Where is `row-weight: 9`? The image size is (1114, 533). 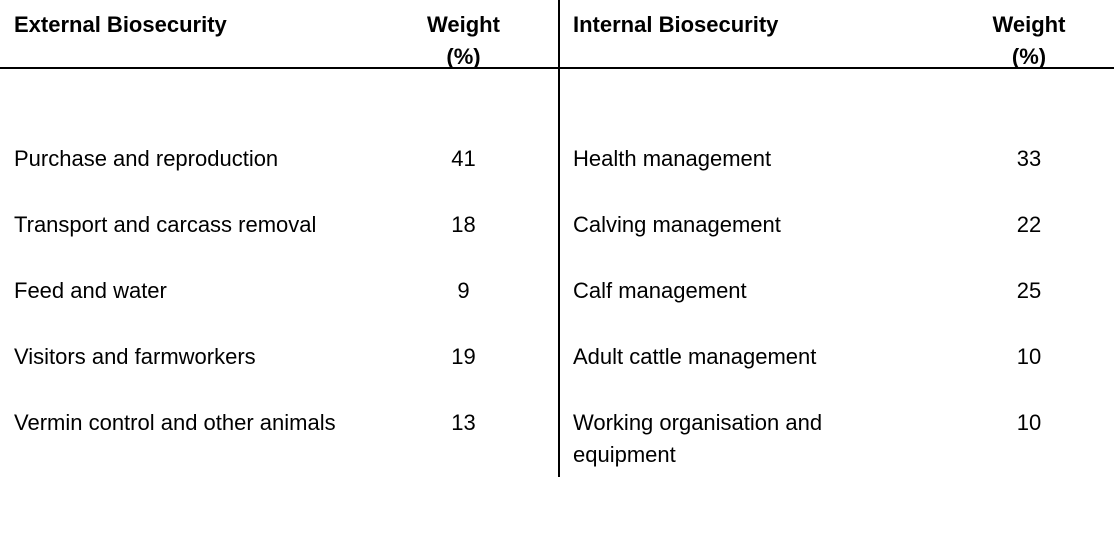 row-weight: 9 is located at coordinates (463, 290).